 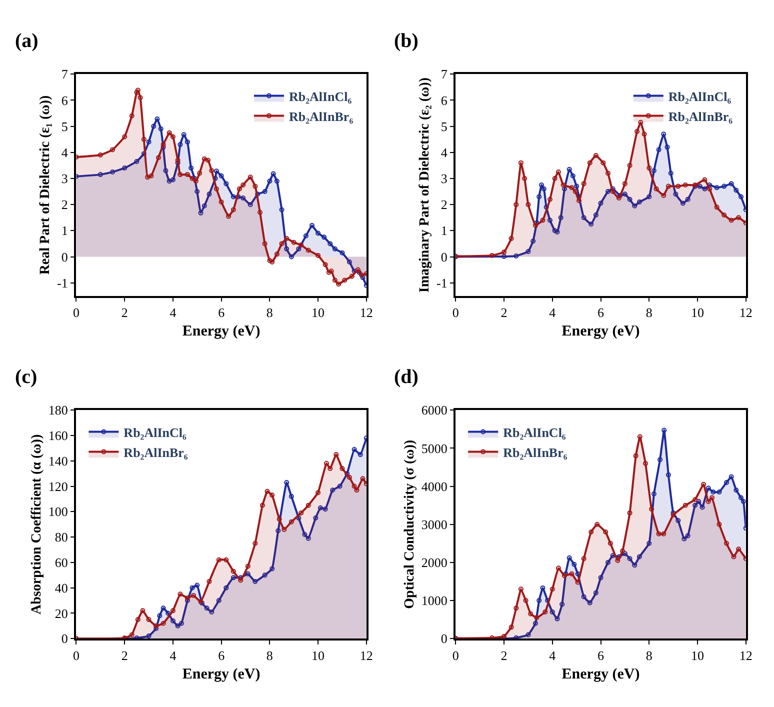 What do you see at coordinates (46, 184) in the screenshot?
I see `y-axis-title: Real Part of Dielectric (ε₁ (ω))` at bounding box center [46, 184].